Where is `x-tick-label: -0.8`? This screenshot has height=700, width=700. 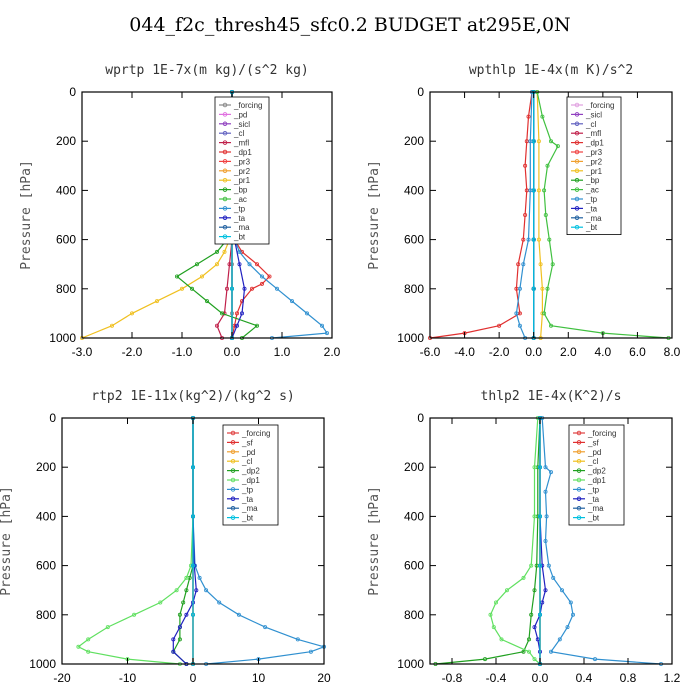
x-tick-label: -0.8 is located at coordinates (452, 678).